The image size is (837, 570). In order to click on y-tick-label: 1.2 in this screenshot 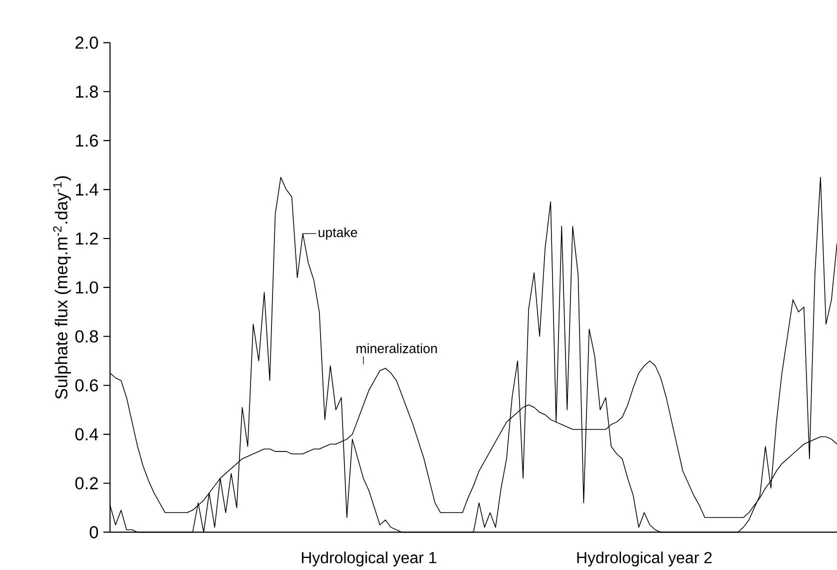, I will do `click(87, 238)`.